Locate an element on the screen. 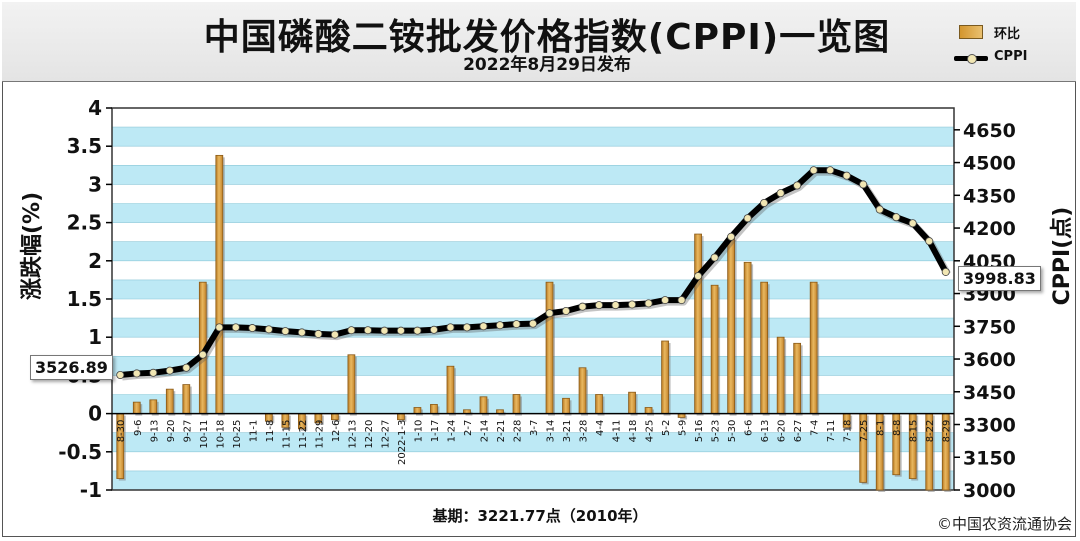  x-tick-label: 5-2 is located at coordinates (666, 428).